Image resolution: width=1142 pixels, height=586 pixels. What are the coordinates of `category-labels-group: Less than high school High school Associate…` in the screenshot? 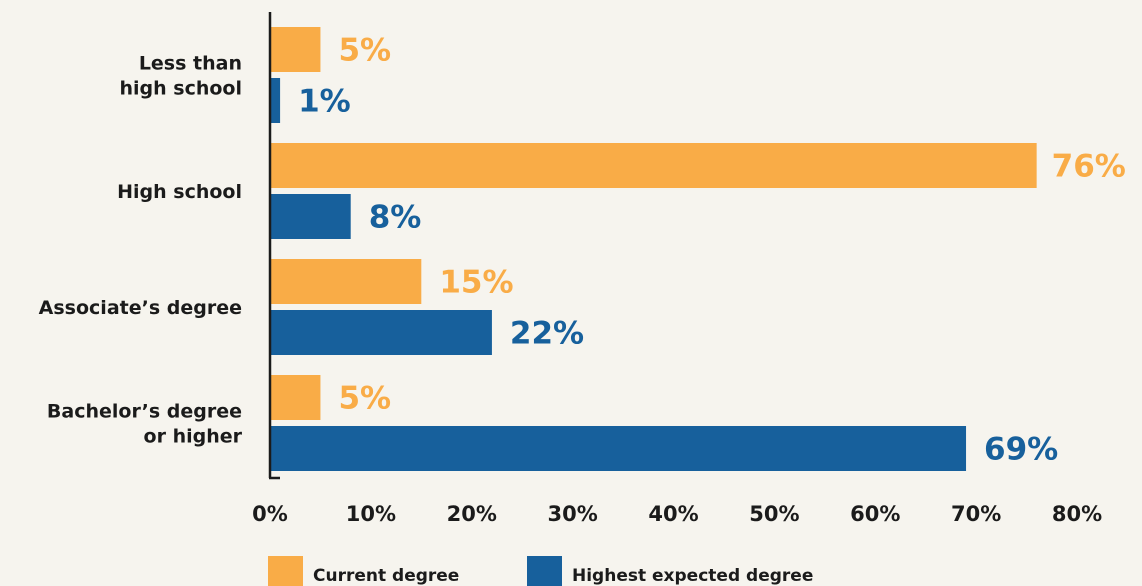 It's located at (141, 250).